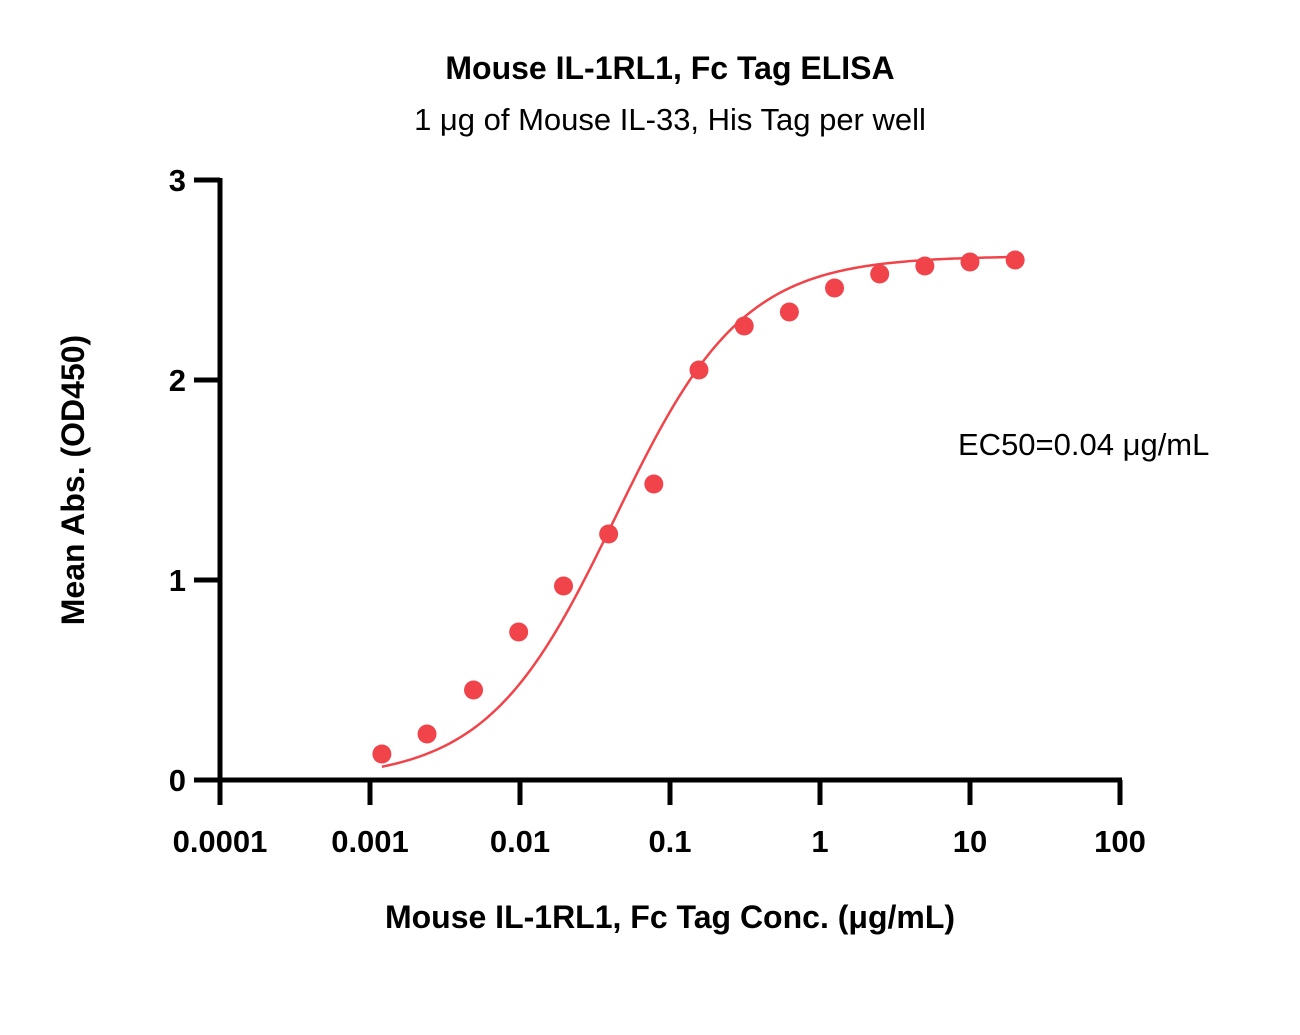 Image resolution: width=1300 pixels, height=1035 pixels. Describe the element at coordinates (177, 580) in the screenshot. I see `y-tick-label: 1` at that location.